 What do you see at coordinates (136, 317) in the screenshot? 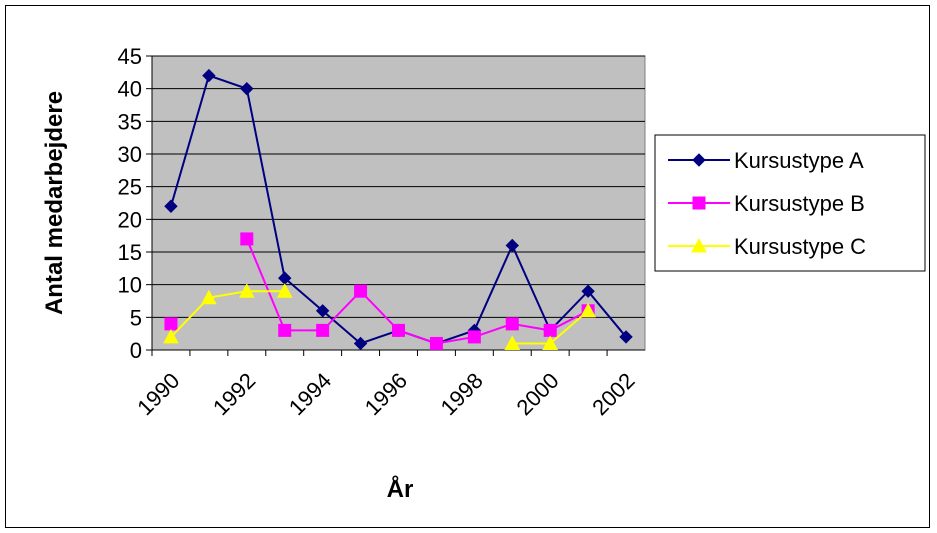
I see `y-tick-label: 5` at bounding box center [136, 317].